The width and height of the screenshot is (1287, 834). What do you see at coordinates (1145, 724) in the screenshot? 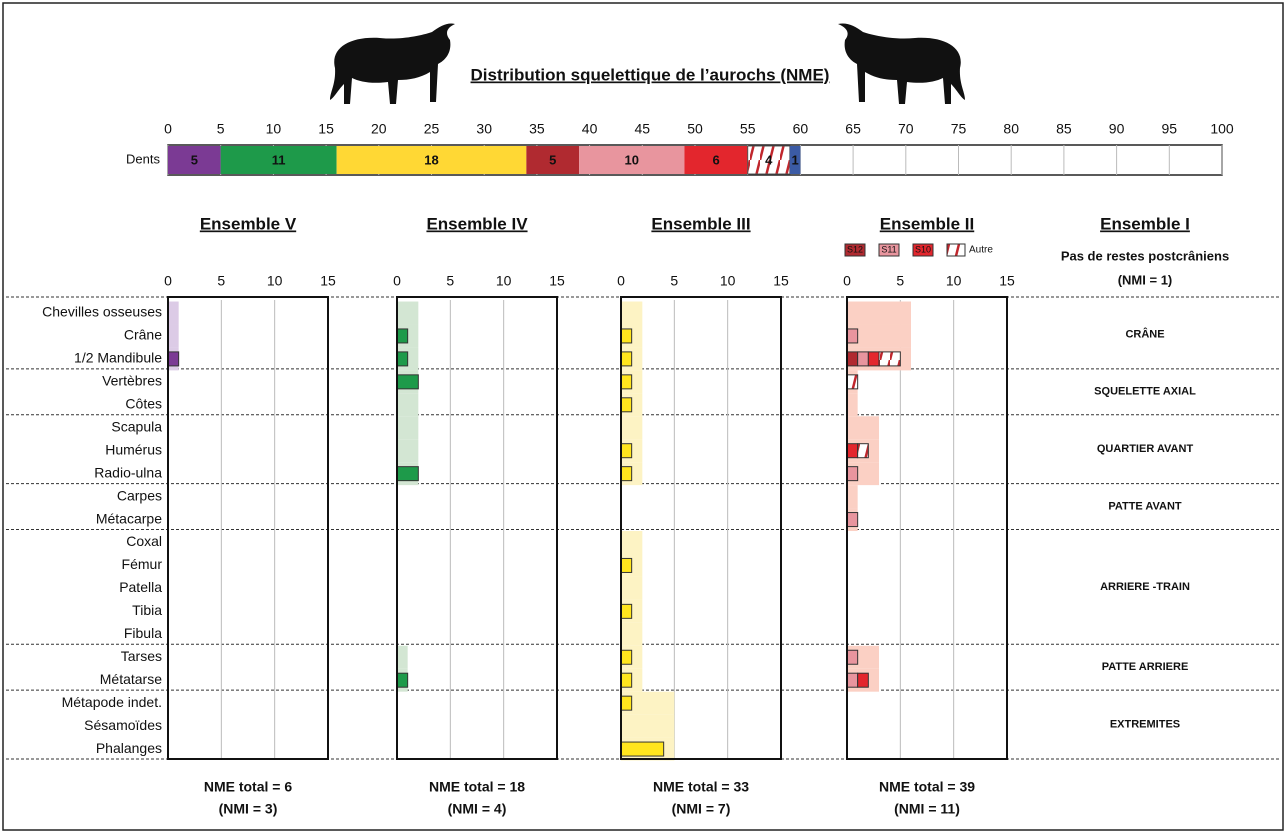
I see `region-label: EXTREMITES` at bounding box center [1145, 724].